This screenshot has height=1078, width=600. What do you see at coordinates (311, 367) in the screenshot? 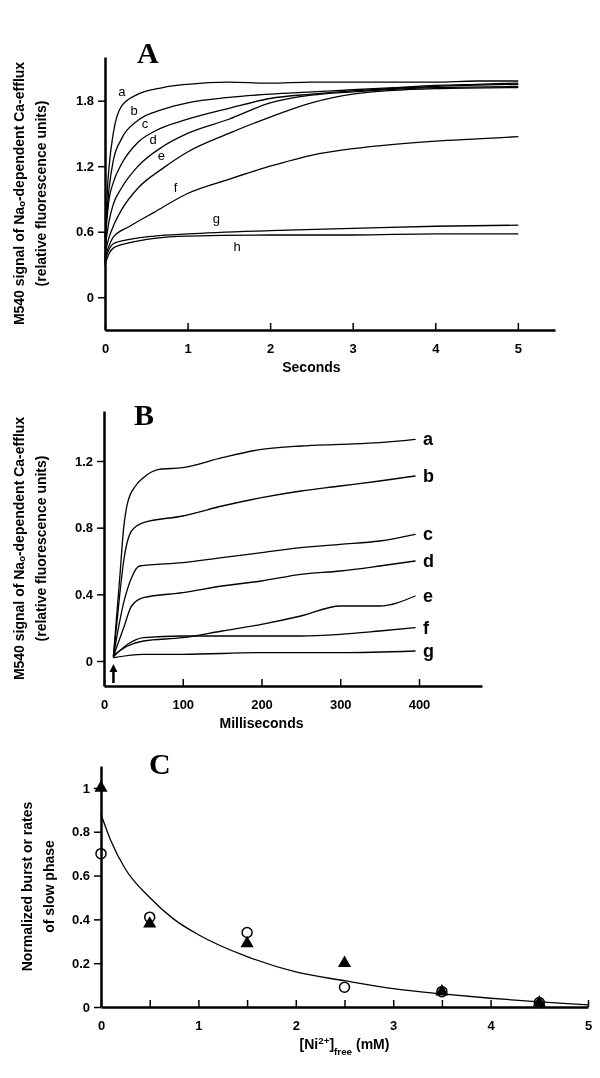
I see `x-axis-title: Seconds` at bounding box center [311, 367].